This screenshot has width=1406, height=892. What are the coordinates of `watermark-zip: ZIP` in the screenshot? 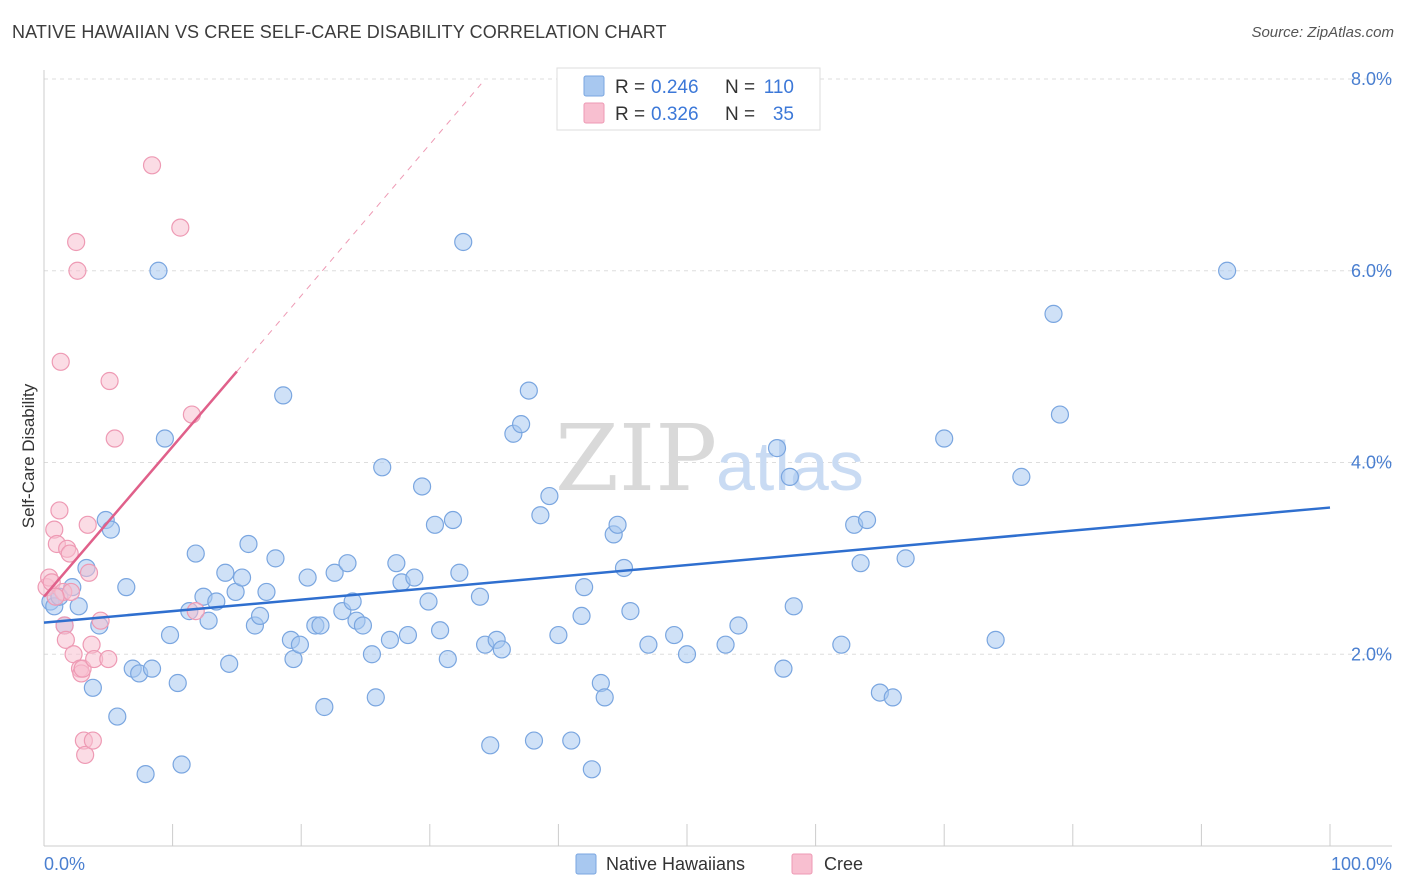 It's located at (636, 458).